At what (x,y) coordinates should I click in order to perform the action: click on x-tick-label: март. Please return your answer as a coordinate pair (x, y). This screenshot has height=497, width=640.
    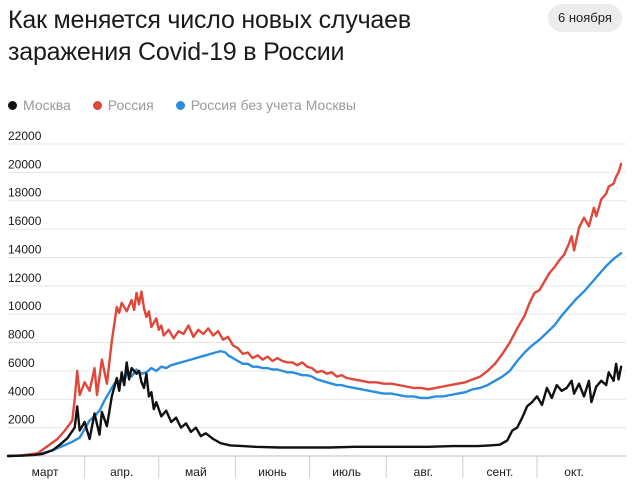
    Looking at the image, I should click on (45, 472).